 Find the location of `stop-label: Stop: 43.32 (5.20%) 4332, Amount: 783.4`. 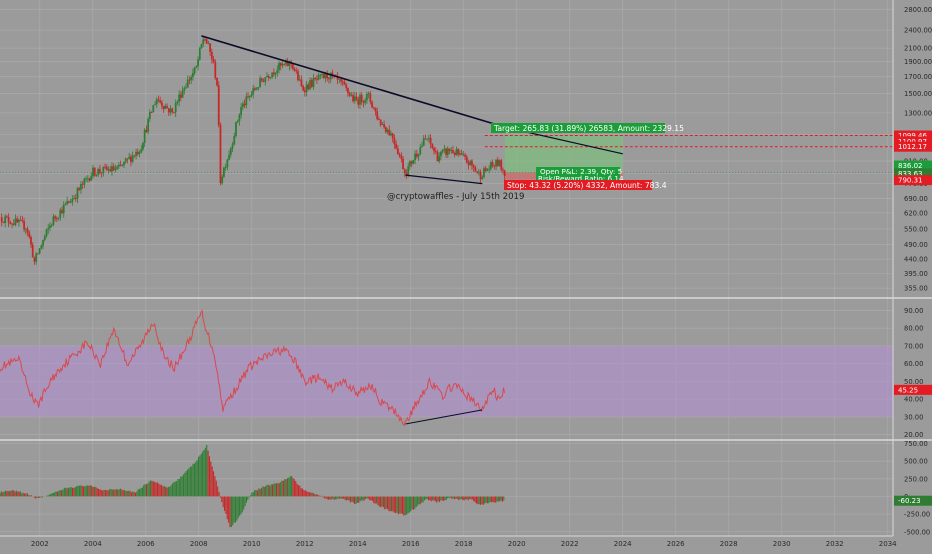

stop-label: Stop: 43.32 (5.20%) 4332, Amount: 783.4 is located at coordinates (585, 185).